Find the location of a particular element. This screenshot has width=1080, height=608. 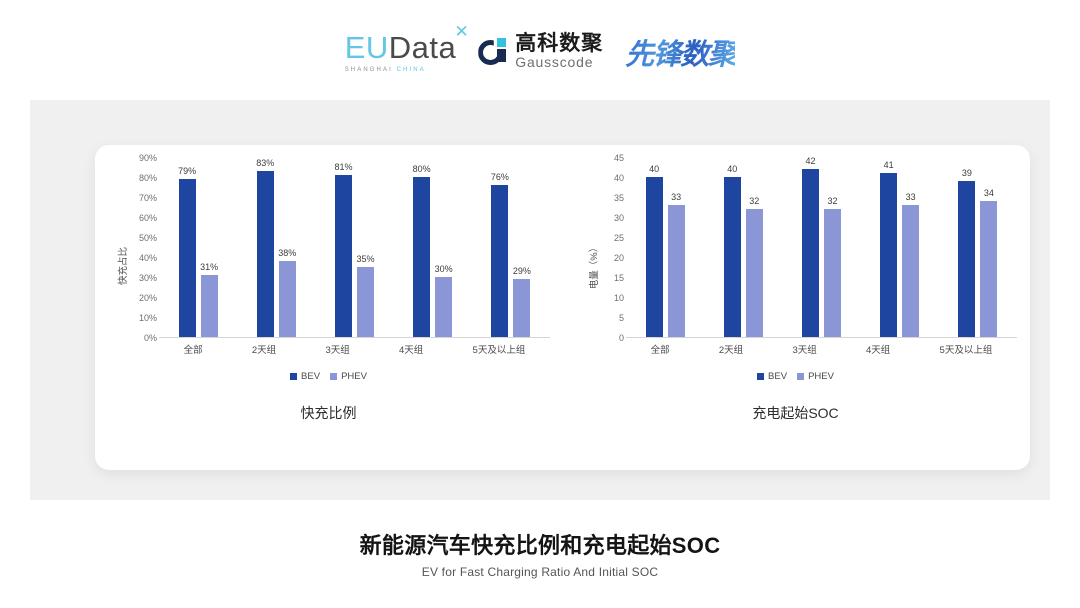

bar-column: 81% is located at coordinates (343, 247).